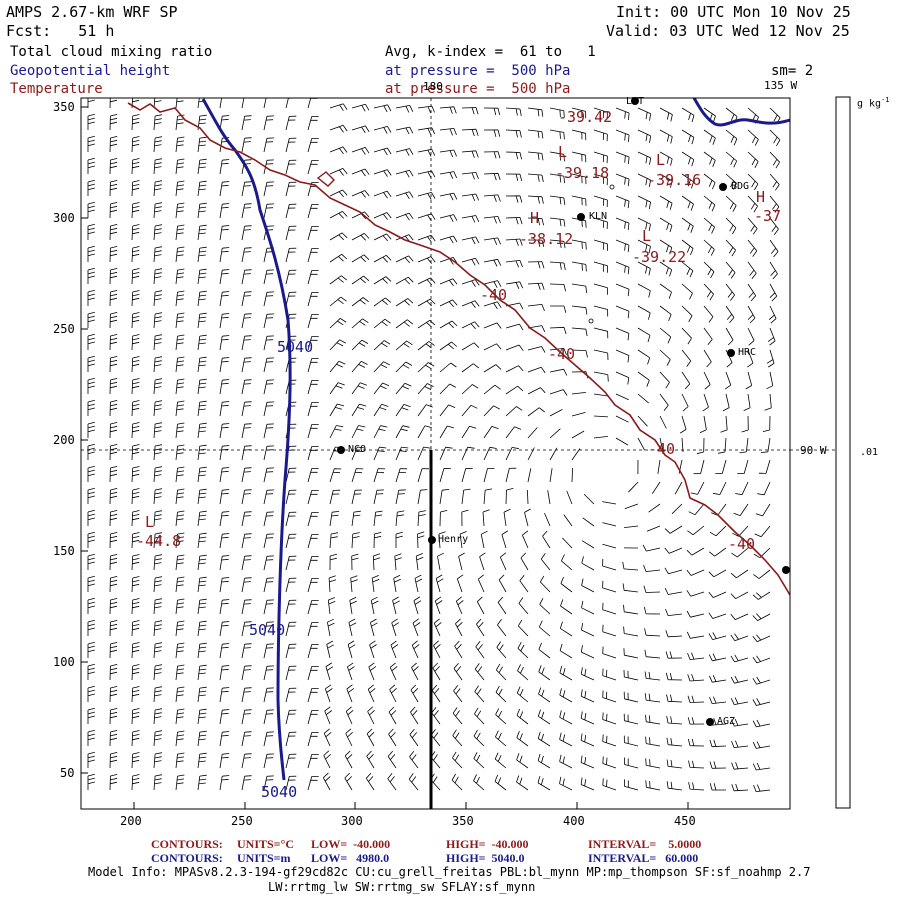 The height and width of the screenshot is (900, 900). Describe the element at coordinates (581, 217) in the screenshot. I see `station-dot-kln` at that location.